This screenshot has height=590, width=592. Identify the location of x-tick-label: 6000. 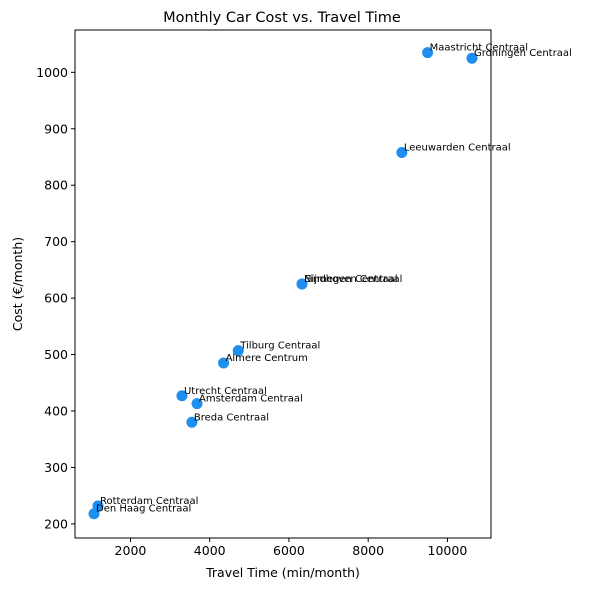
(289, 550).